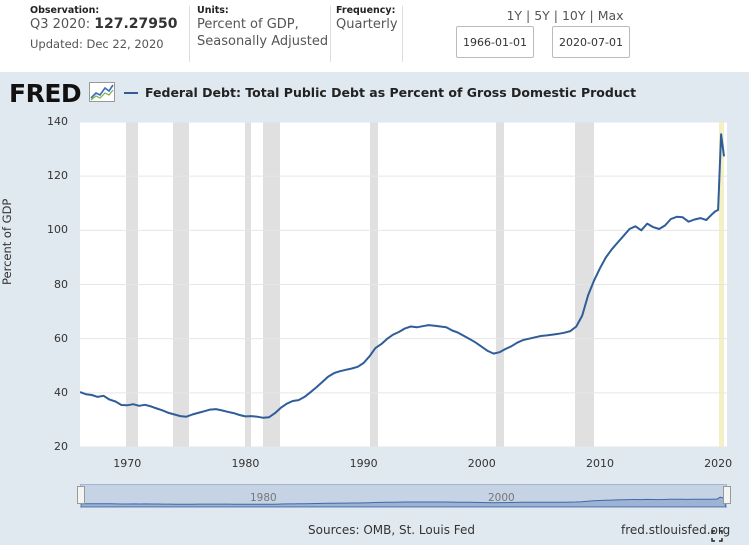 The height and width of the screenshot is (545, 749). Describe the element at coordinates (57, 230) in the screenshot. I see `y-tick-label: 100` at that location.